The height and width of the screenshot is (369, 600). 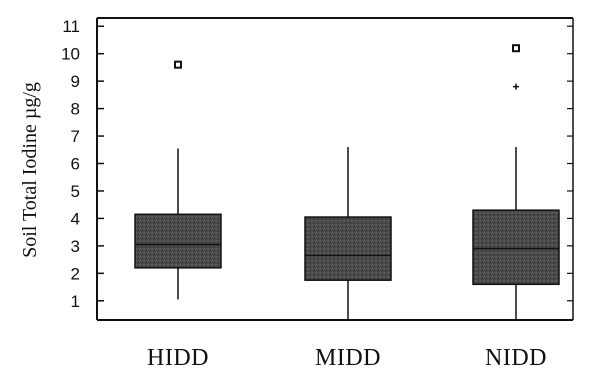 I want to click on box-midd, so click(x=348, y=233).